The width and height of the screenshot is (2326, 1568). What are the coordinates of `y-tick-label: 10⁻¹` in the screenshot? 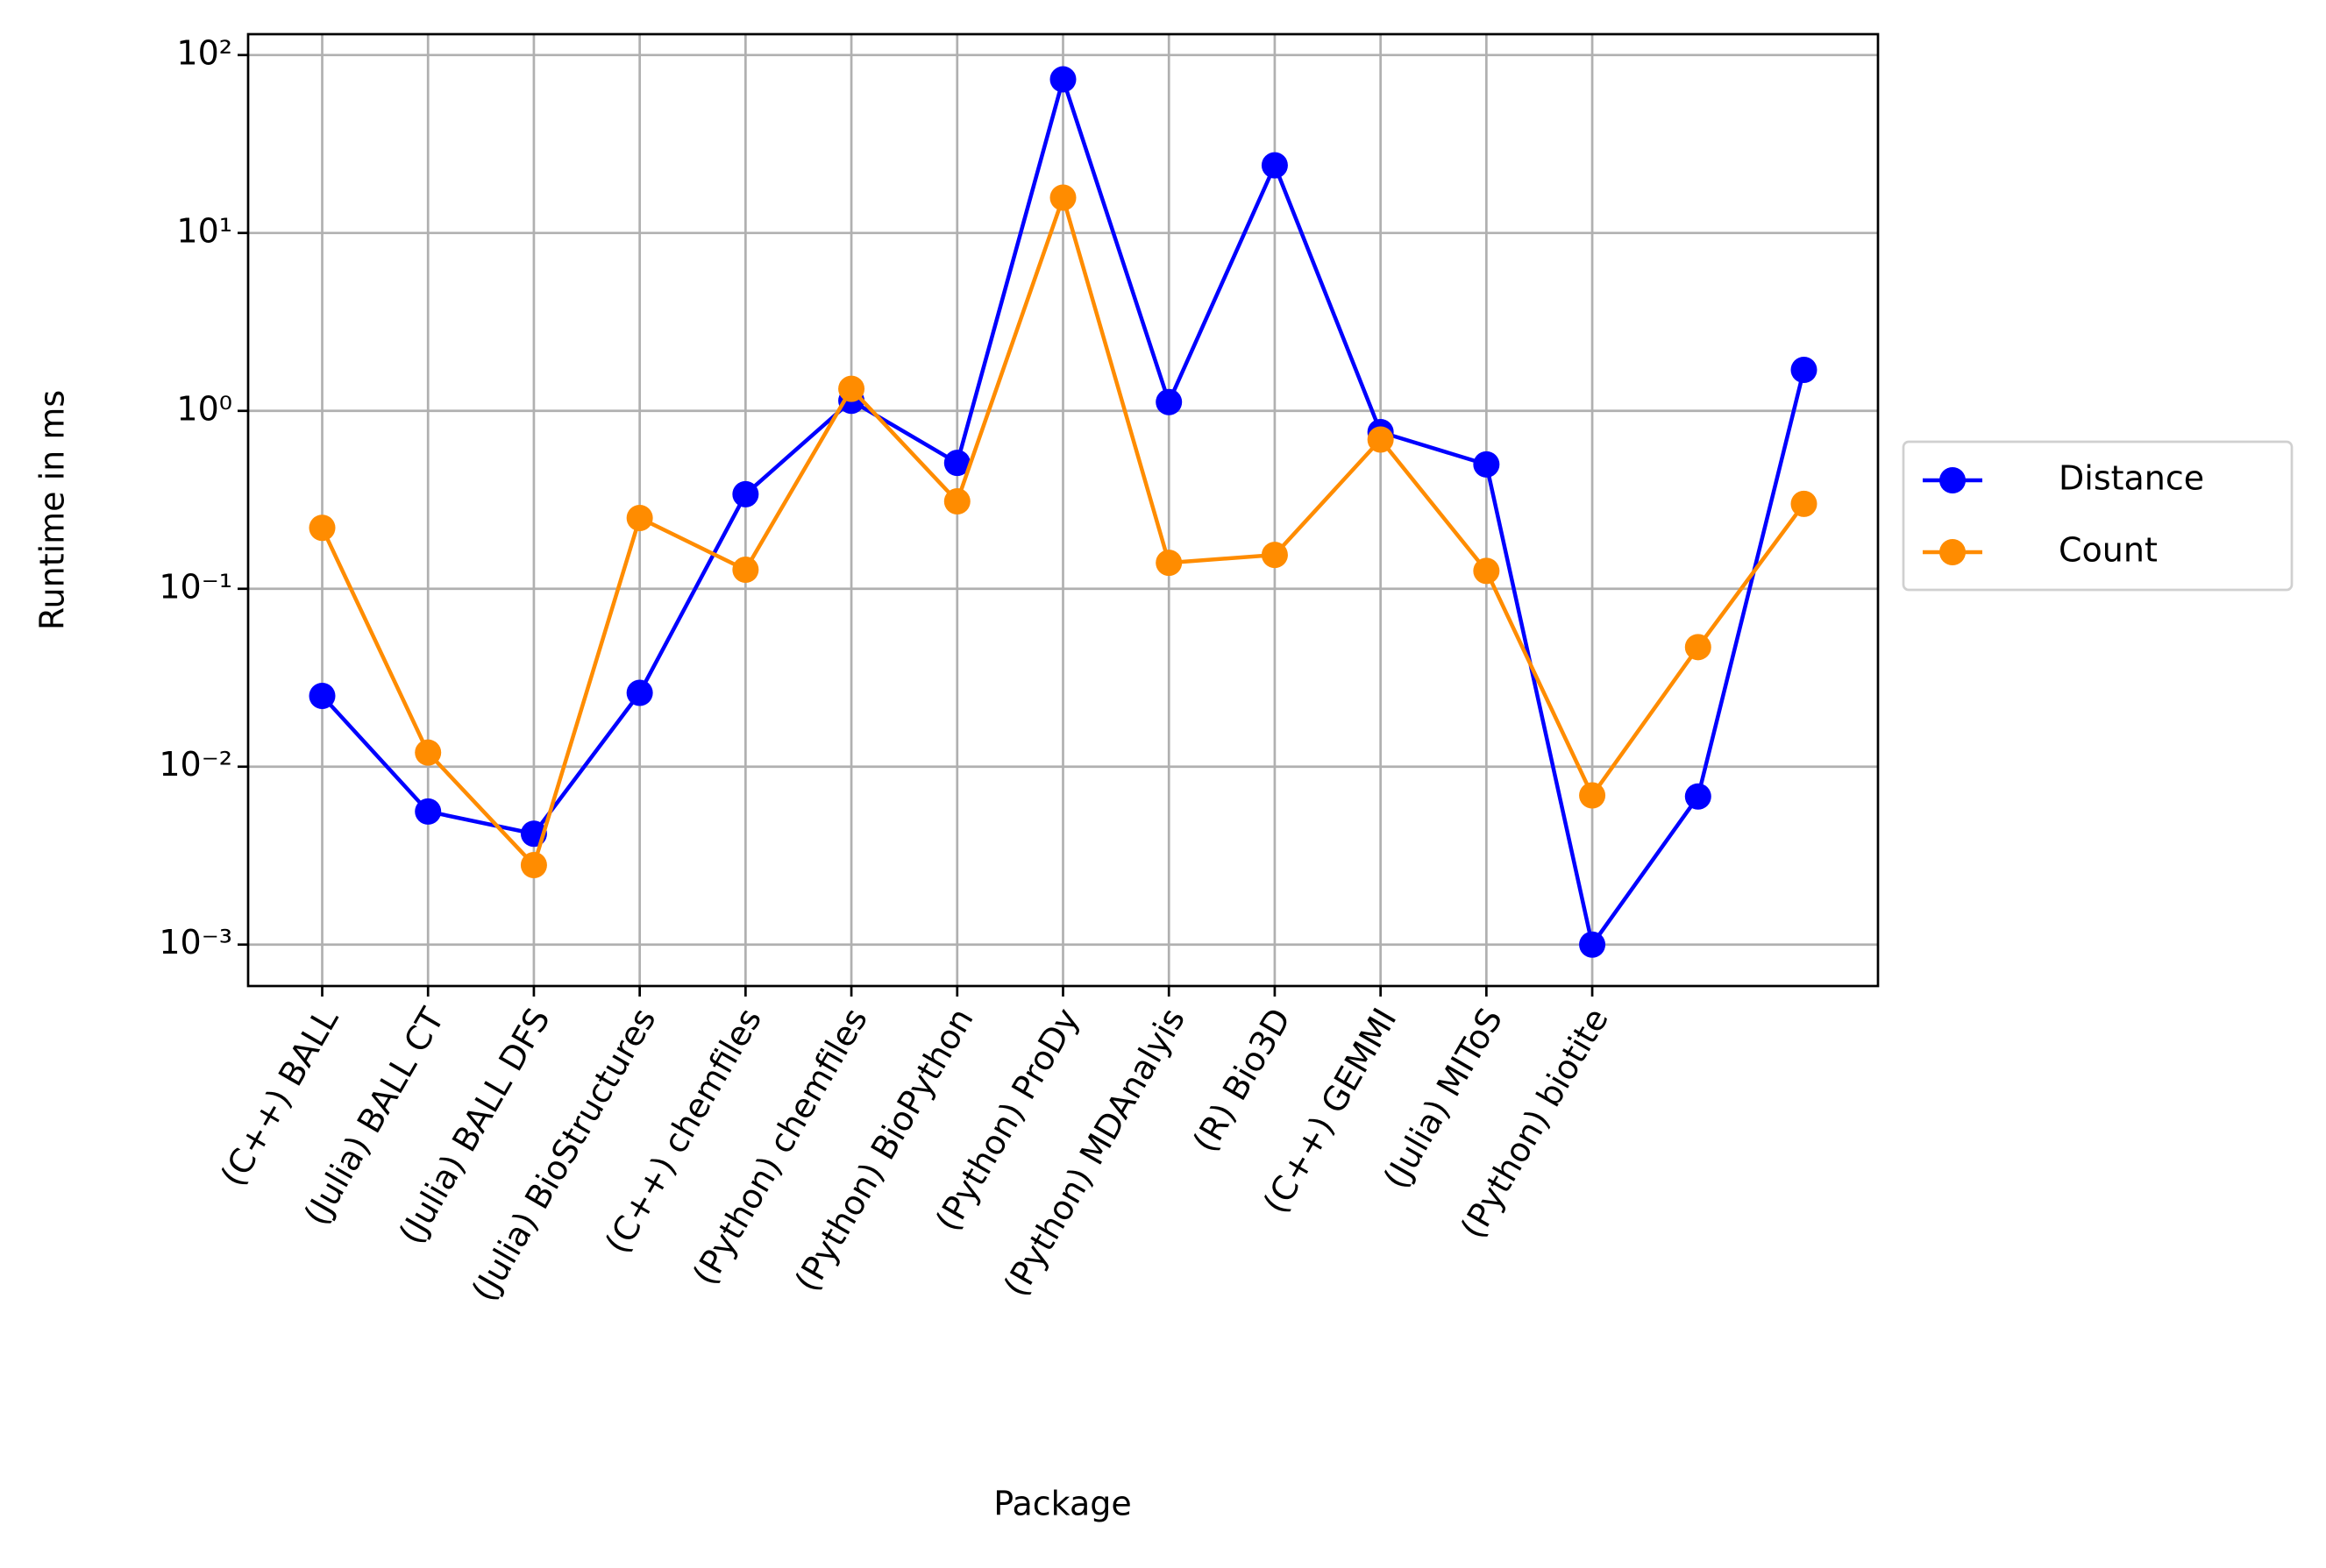 It's located at (195, 586).